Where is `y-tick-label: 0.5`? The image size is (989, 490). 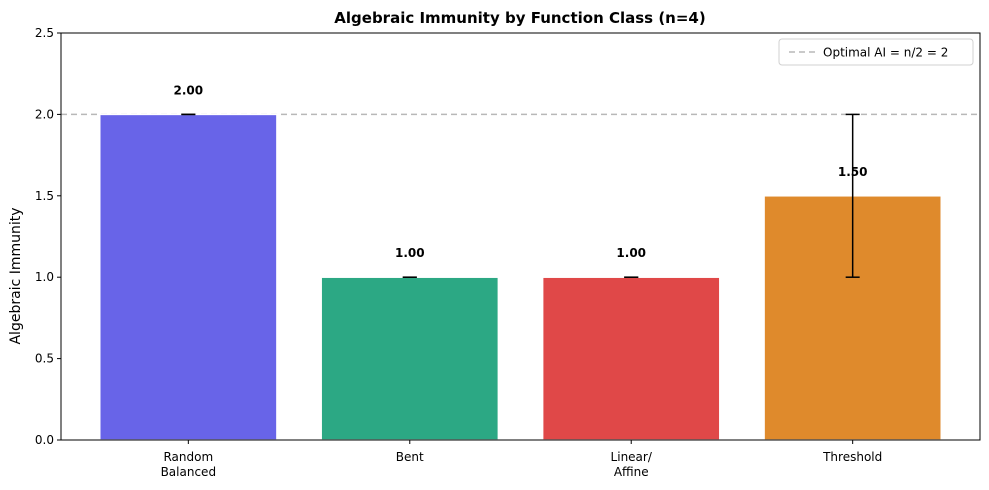 y-tick-label: 0.5 is located at coordinates (44, 359).